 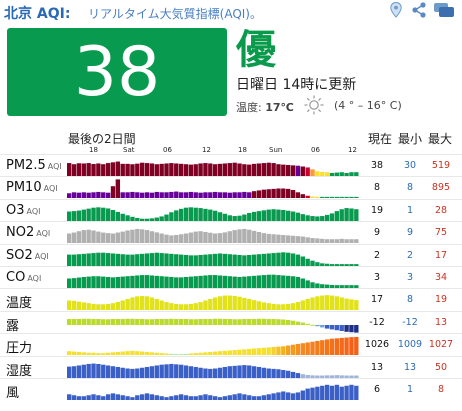 I want to click on row-label-no2: NO2 AQI, so click(x=28, y=232).